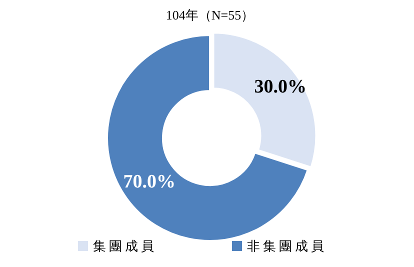 The width and height of the screenshot is (414, 267). Describe the element at coordinates (280, 87) in the screenshot. I see `data-label: 30.0%` at that location.